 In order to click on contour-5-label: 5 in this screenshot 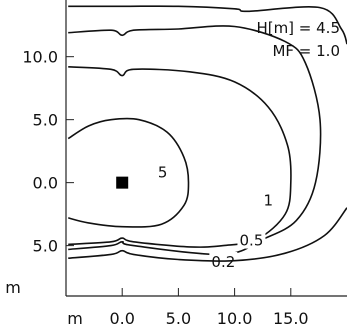, I will do `click(163, 173)`.